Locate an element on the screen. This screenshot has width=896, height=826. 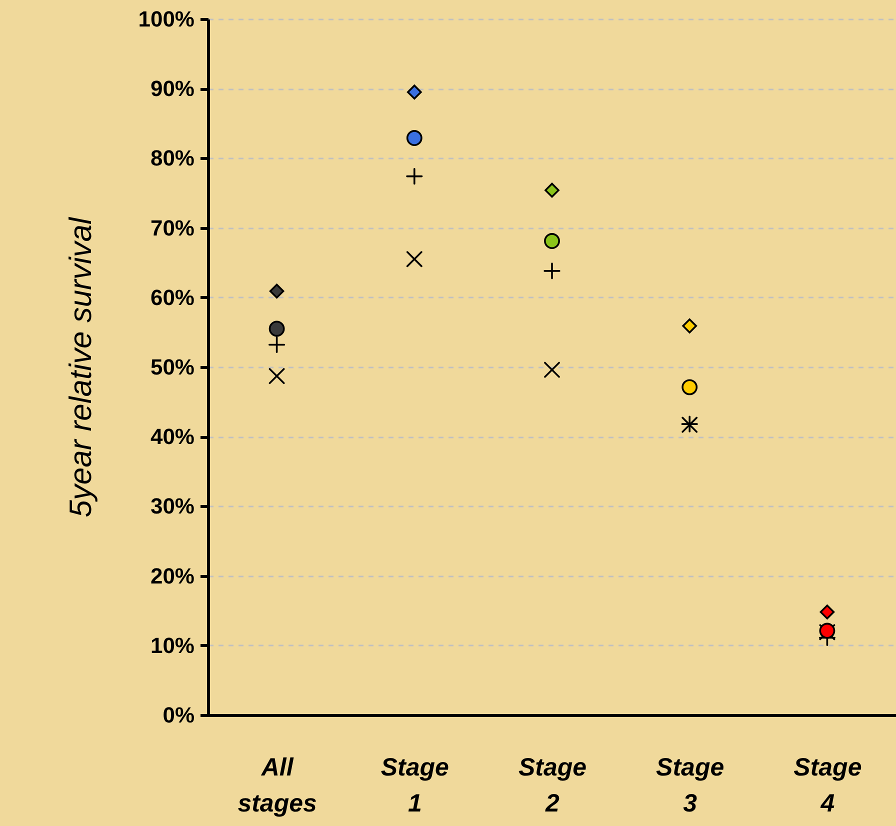
x-tick-label: All stages is located at coordinates (277, 786).